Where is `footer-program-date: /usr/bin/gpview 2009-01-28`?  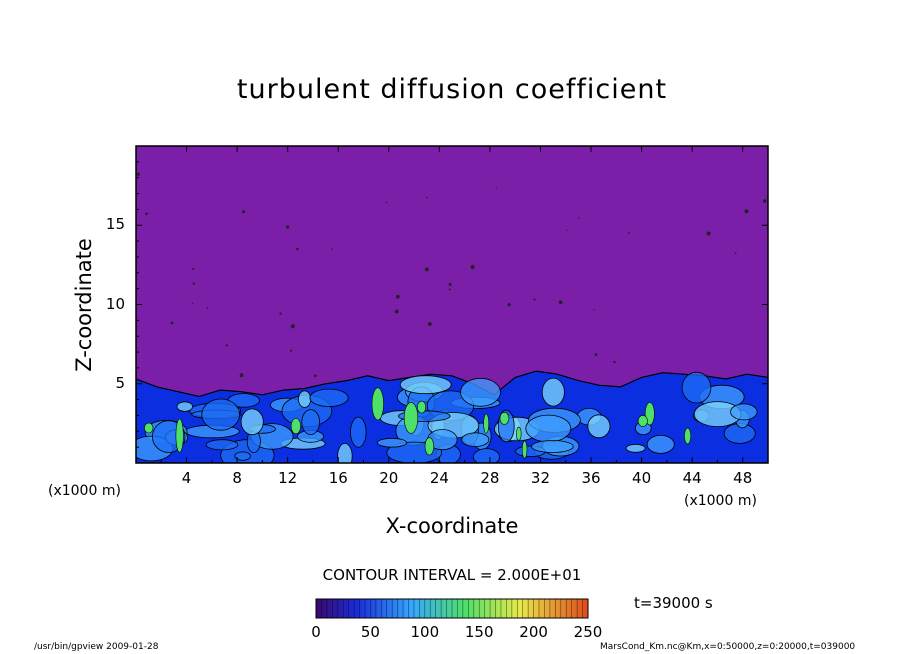 footer-program-date: /usr/bin/gpview 2009-01-28 is located at coordinates (96, 647).